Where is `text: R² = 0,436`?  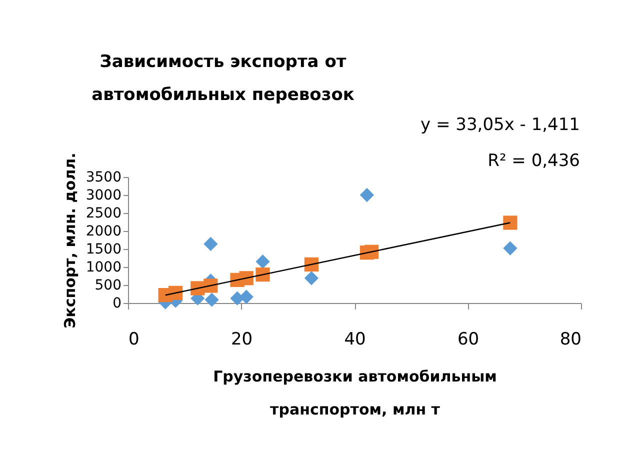
text: R² = 0,436 is located at coordinates (534, 161).